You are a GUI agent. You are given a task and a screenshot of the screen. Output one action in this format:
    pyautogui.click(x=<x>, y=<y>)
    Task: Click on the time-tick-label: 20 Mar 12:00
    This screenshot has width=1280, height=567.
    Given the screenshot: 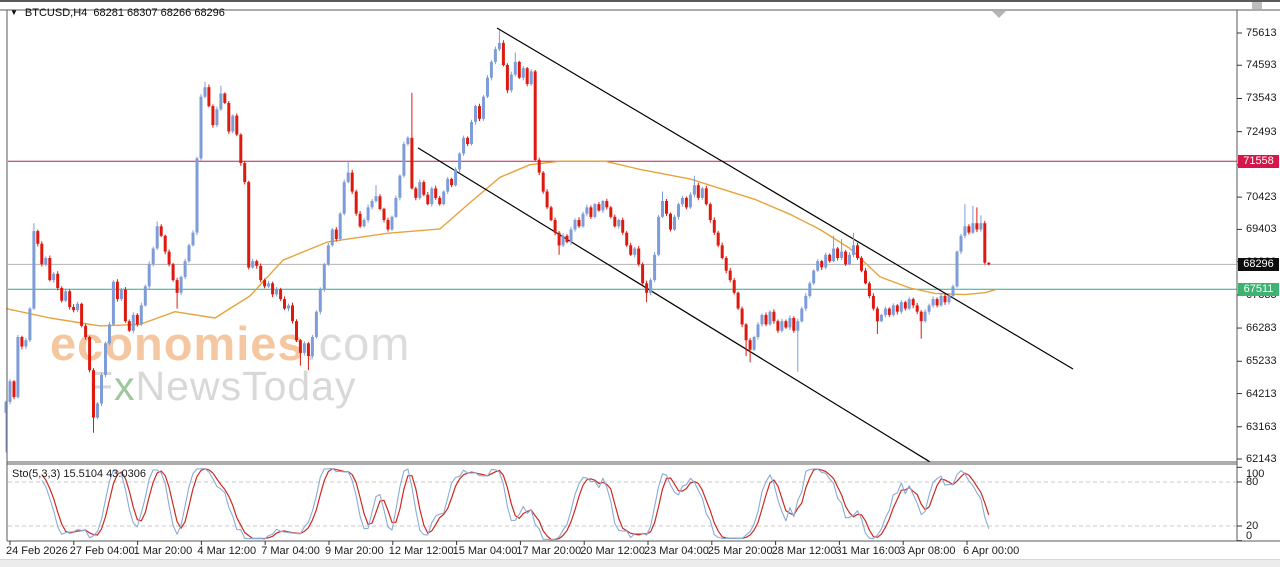 What is the action you would take?
    pyautogui.click(x=613, y=551)
    